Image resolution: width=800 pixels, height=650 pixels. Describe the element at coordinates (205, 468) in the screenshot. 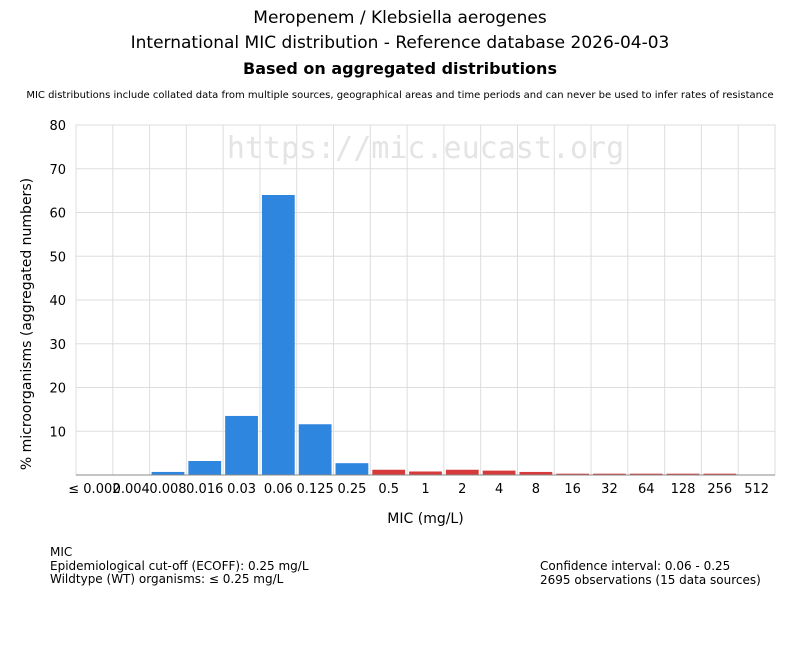

I see `bar-0.016` at that location.